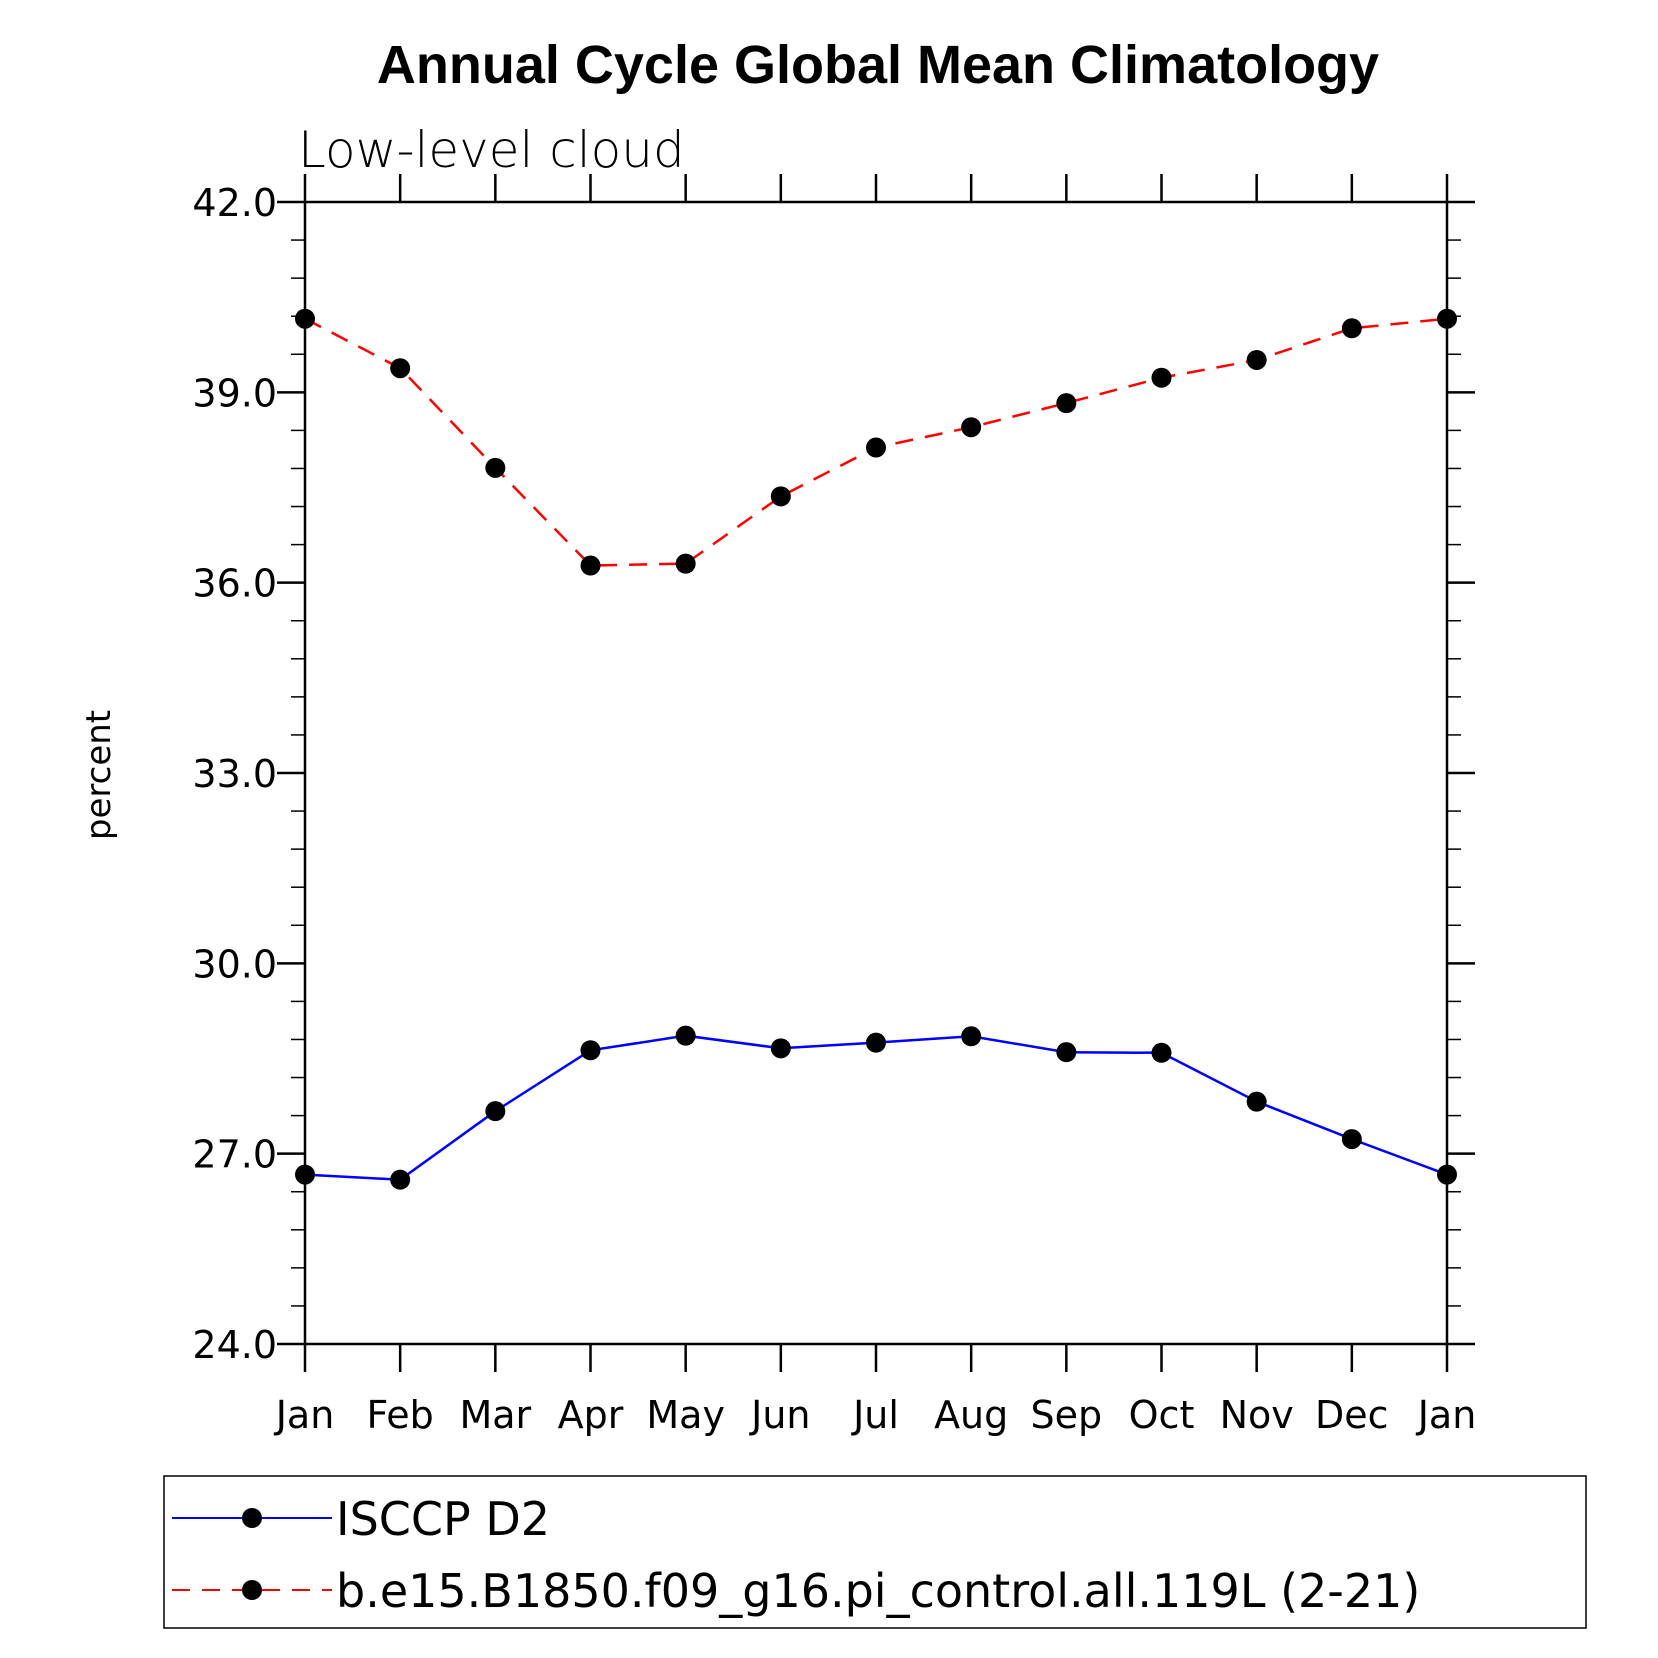  What do you see at coordinates (878, 65) in the screenshot?
I see `chart-title: Annual Cycle Global Mean Climatology` at bounding box center [878, 65].